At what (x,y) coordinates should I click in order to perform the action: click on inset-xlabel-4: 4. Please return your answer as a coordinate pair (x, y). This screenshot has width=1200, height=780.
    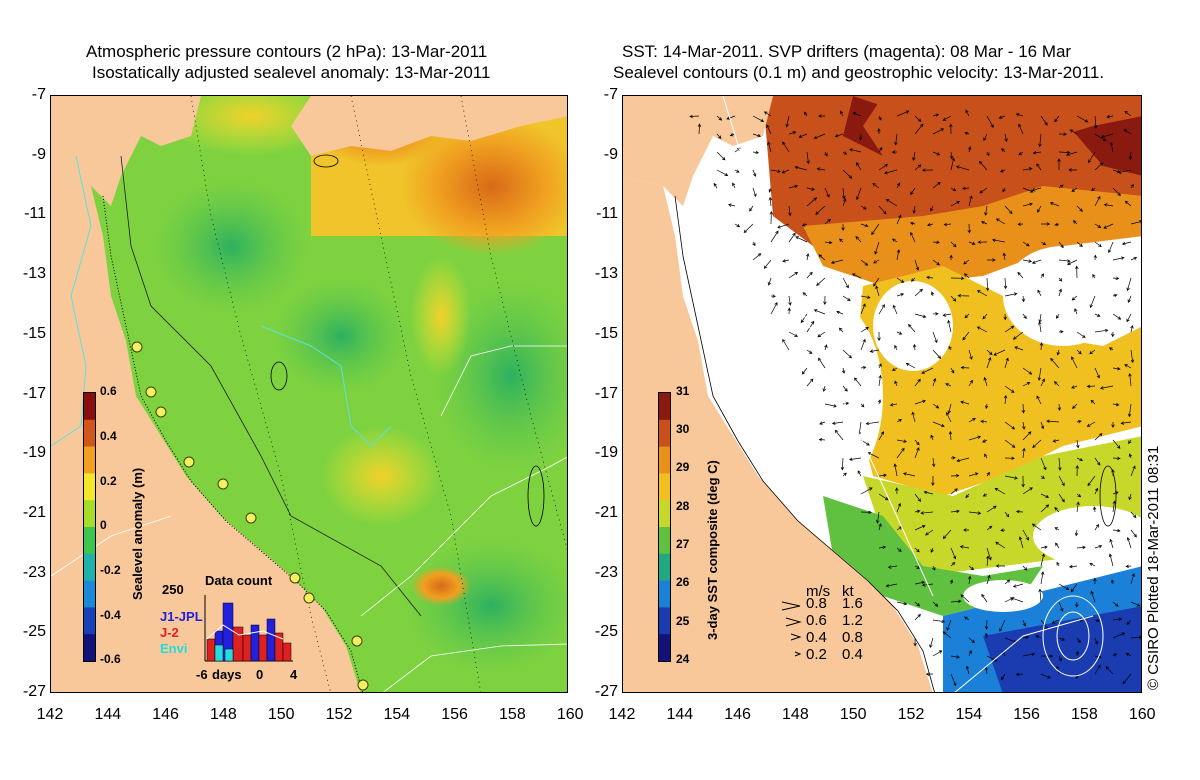
    Looking at the image, I should click on (294, 674).